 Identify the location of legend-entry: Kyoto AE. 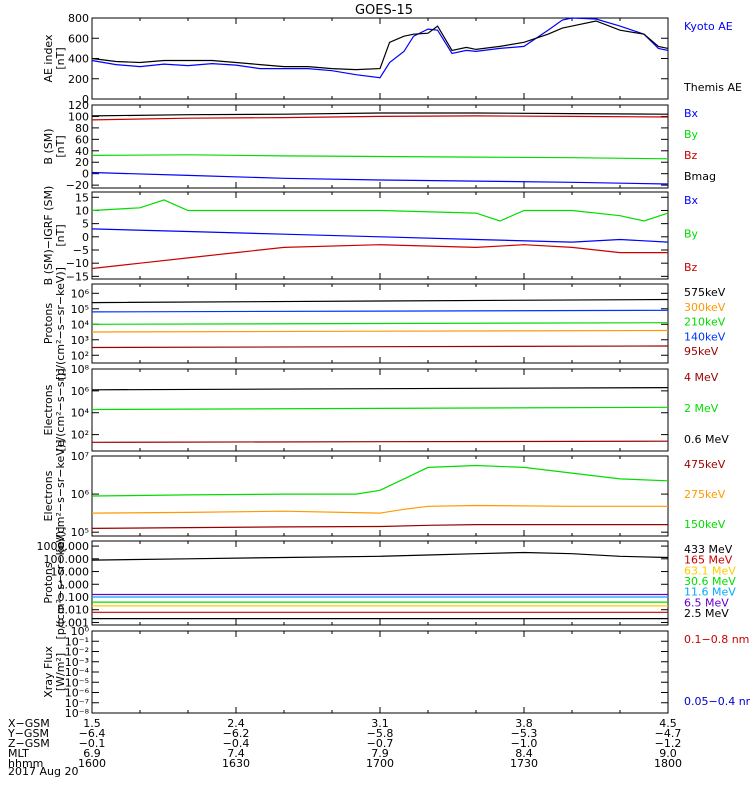
(708, 26).